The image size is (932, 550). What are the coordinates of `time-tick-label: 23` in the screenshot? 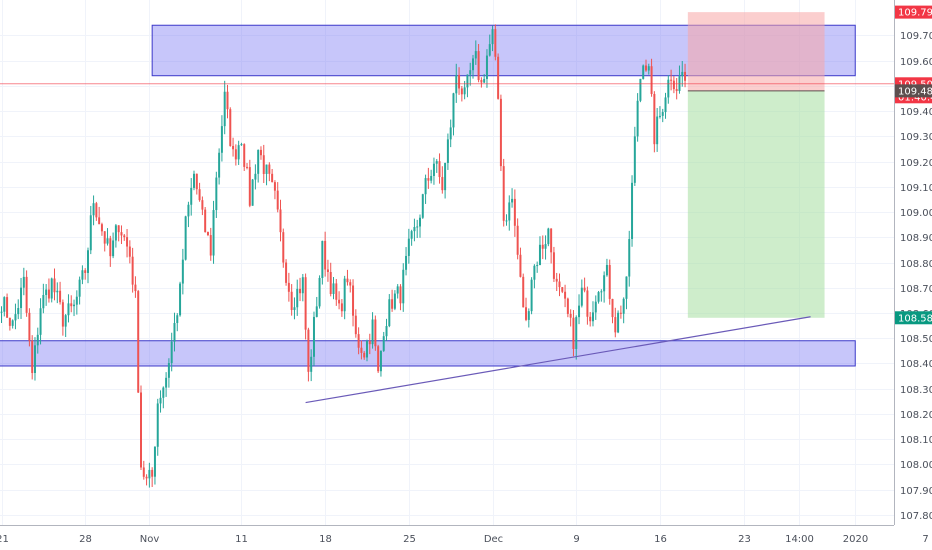 It's located at (744, 539).